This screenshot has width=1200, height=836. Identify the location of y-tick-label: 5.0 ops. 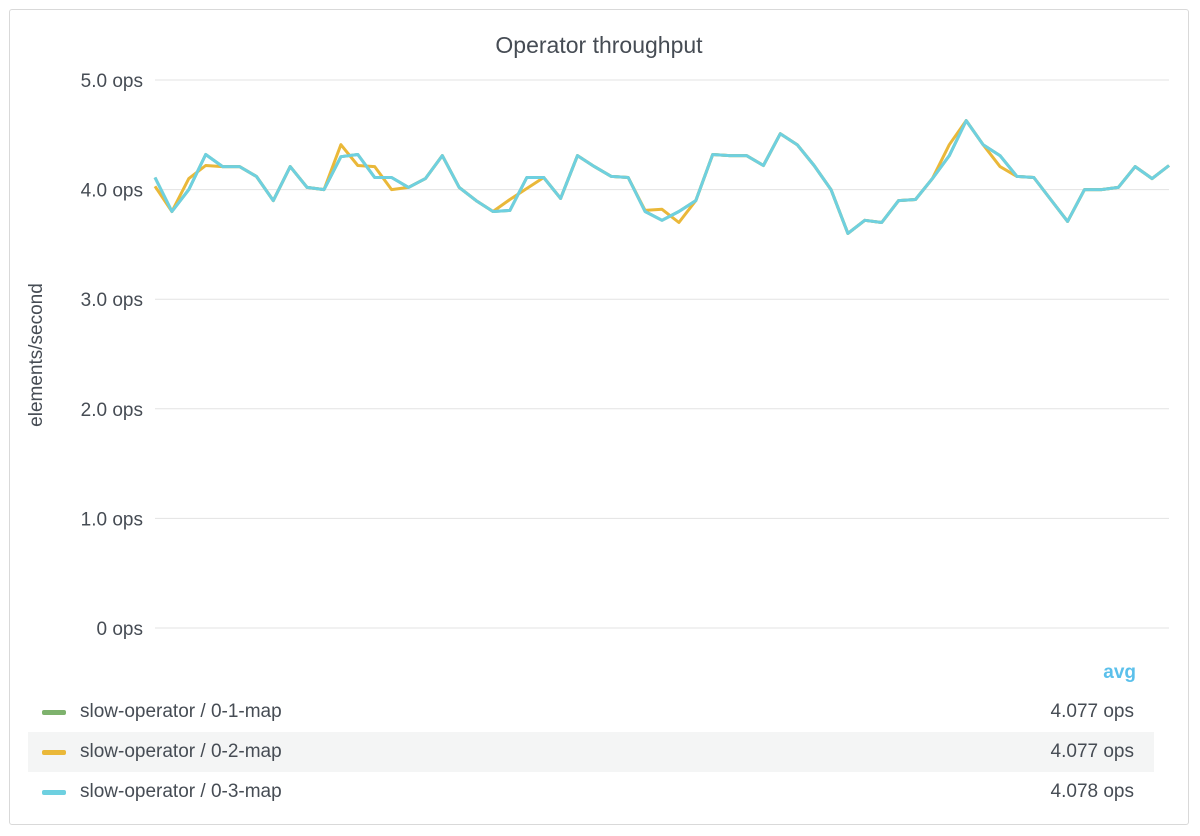
(112, 81).